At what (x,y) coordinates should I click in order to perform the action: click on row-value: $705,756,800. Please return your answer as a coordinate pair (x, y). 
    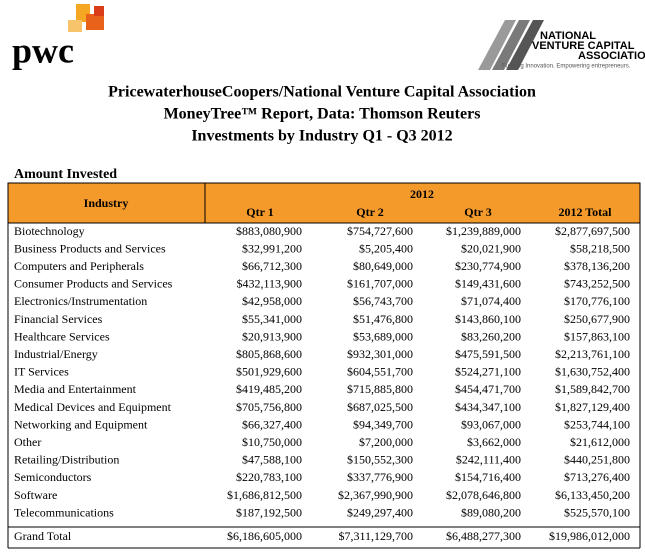
    Looking at the image, I should click on (269, 407).